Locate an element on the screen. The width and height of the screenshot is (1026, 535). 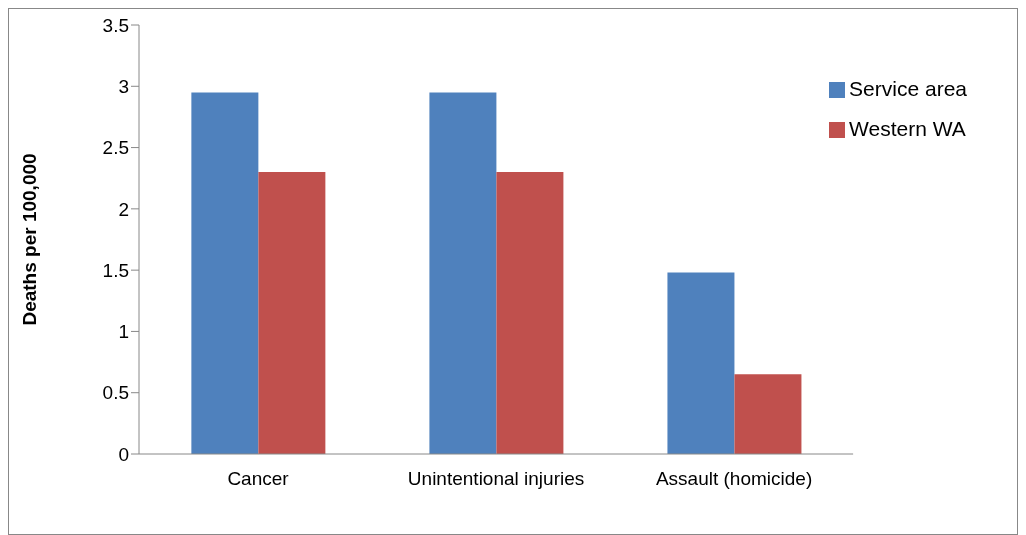
x-tick-label: Unintentional injuries is located at coordinates (496, 479).